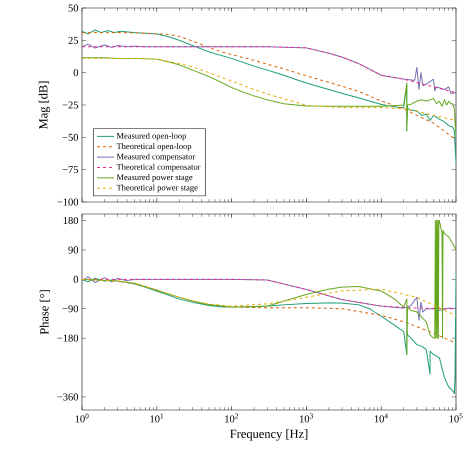  What do you see at coordinates (70, 170) in the screenshot?
I see `y-tick-label: −75` at bounding box center [70, 170].